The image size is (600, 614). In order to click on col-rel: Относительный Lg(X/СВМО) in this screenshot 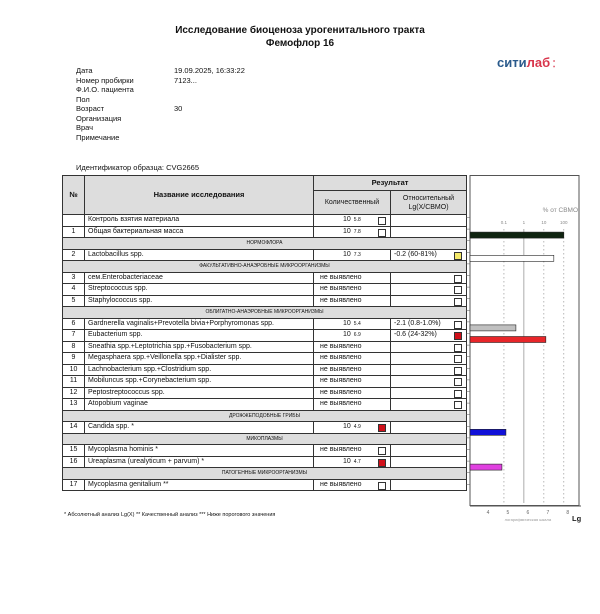, I will do `click(428, 202)`.